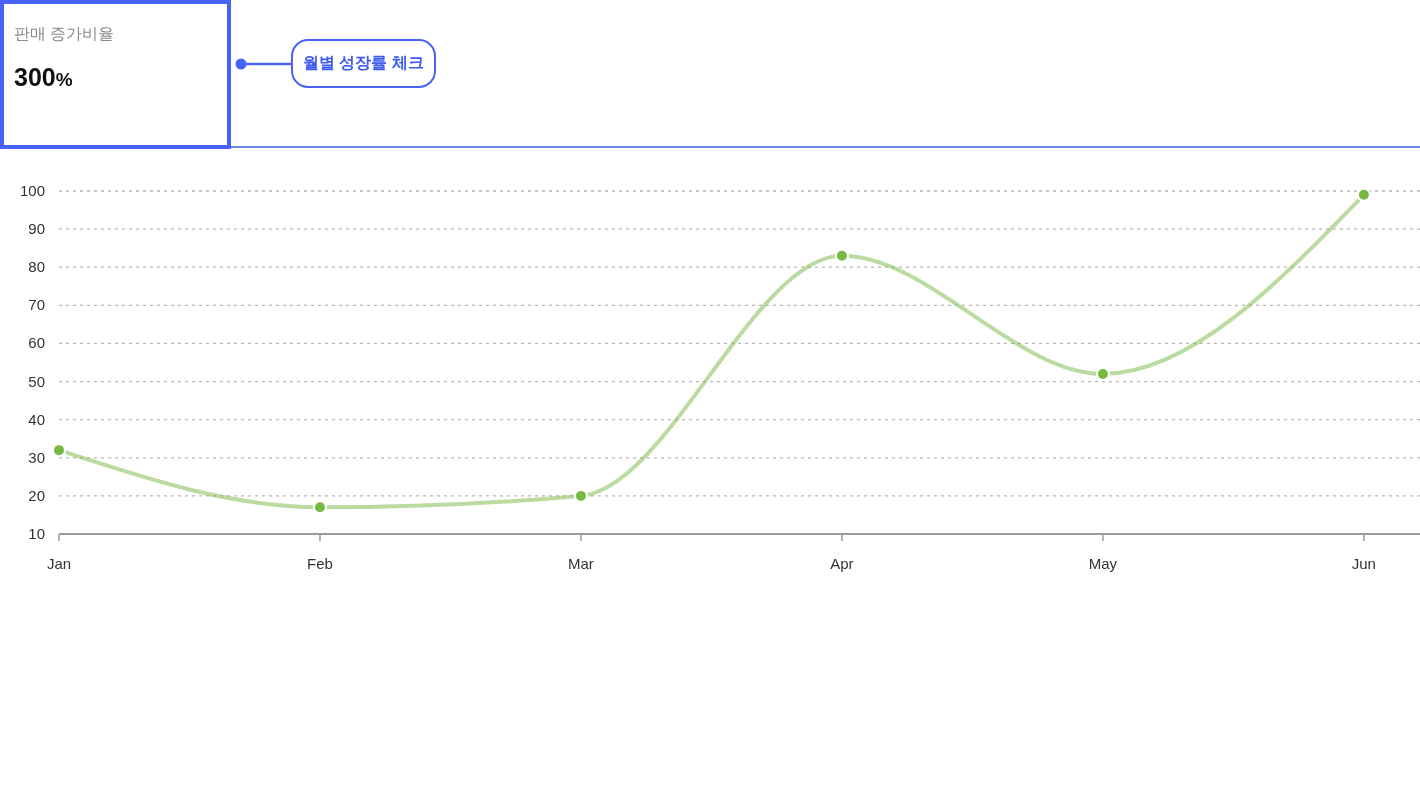 The height and width of the screenshot is (800, 1420). What do you see at coordinates (842, 563) in the screenshot?
I see `x-tick-label: Apr` at bounding box center [842, 563].